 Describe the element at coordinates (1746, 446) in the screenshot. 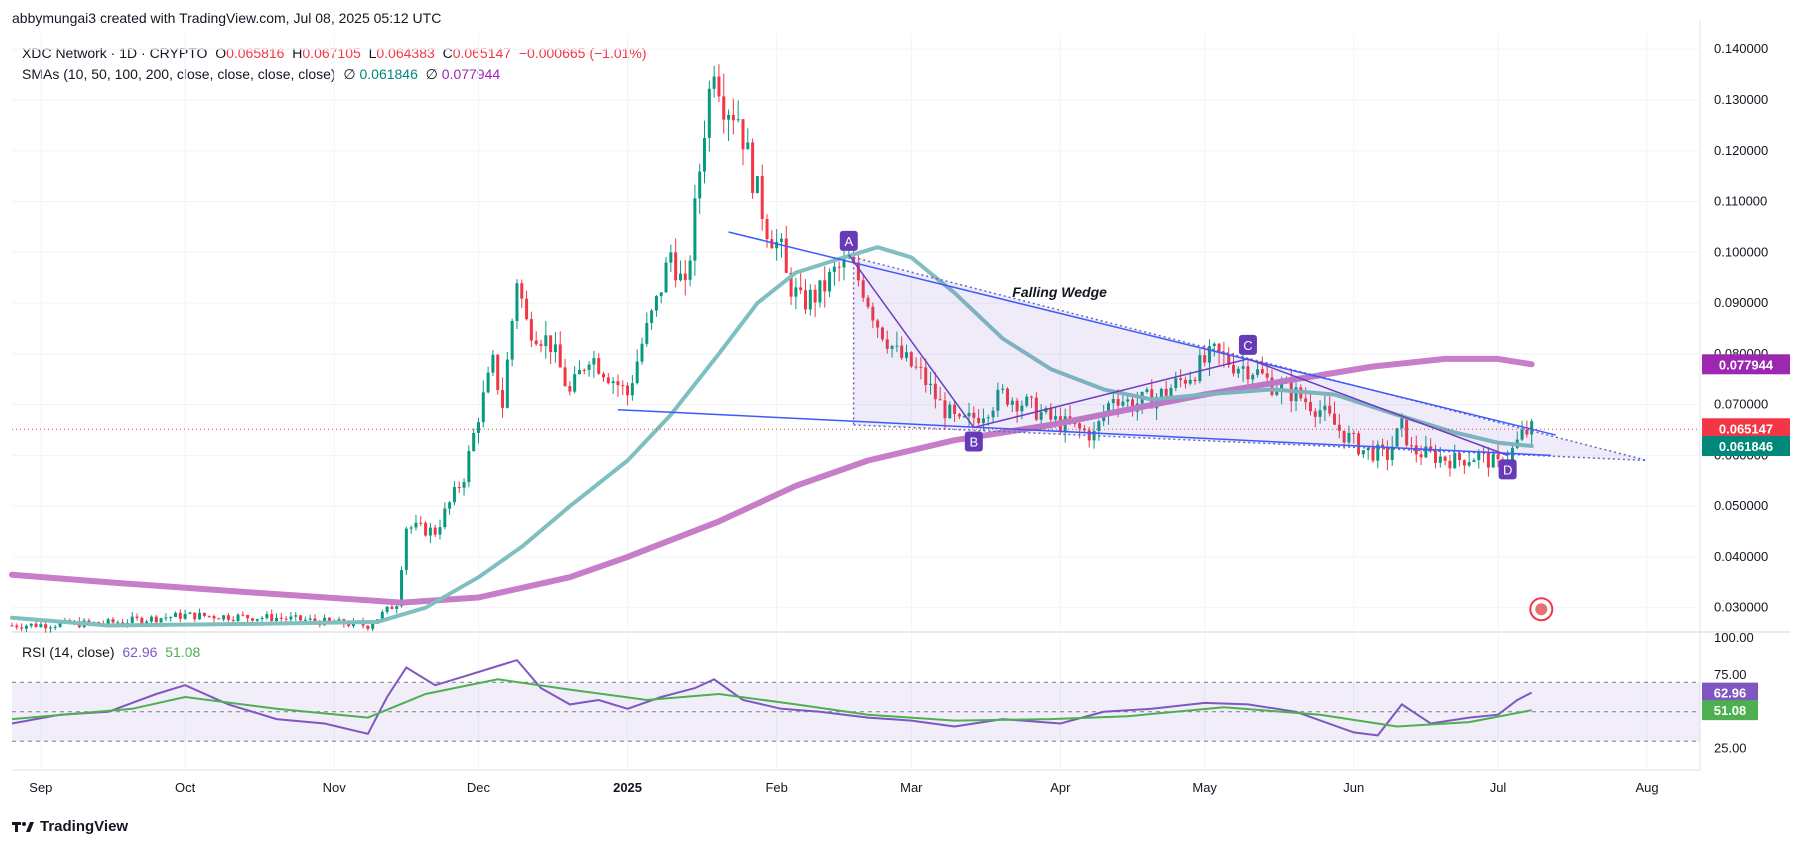

I see `price-badge-0.061846-text: 0.061846` at that location.